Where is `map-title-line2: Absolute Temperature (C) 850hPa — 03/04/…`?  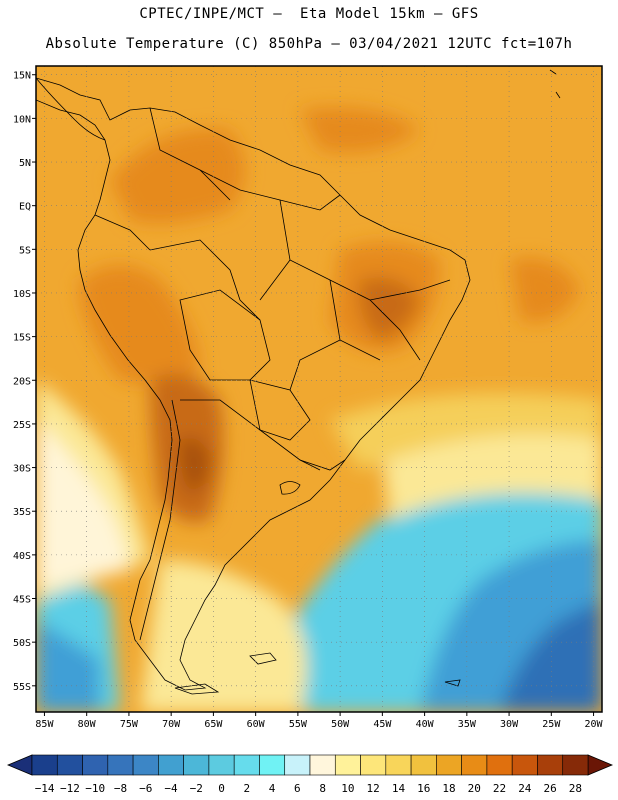
map-title-line2: Absolute Temperature (C) 850hPa — 03/04/… is located at coordinates (309, 44).